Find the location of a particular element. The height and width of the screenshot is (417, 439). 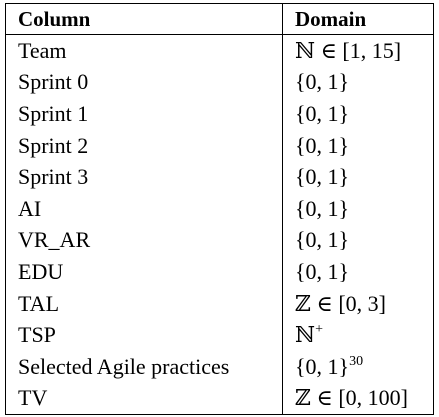

domain-value: ℕ ∈ [1, 15] is located at coordinates (348, 50).